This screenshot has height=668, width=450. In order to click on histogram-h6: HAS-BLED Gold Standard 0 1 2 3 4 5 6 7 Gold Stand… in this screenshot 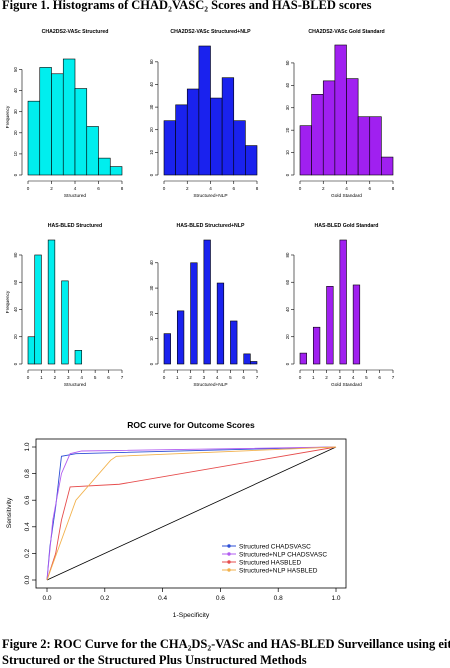, I will do `click(340, 305)`.